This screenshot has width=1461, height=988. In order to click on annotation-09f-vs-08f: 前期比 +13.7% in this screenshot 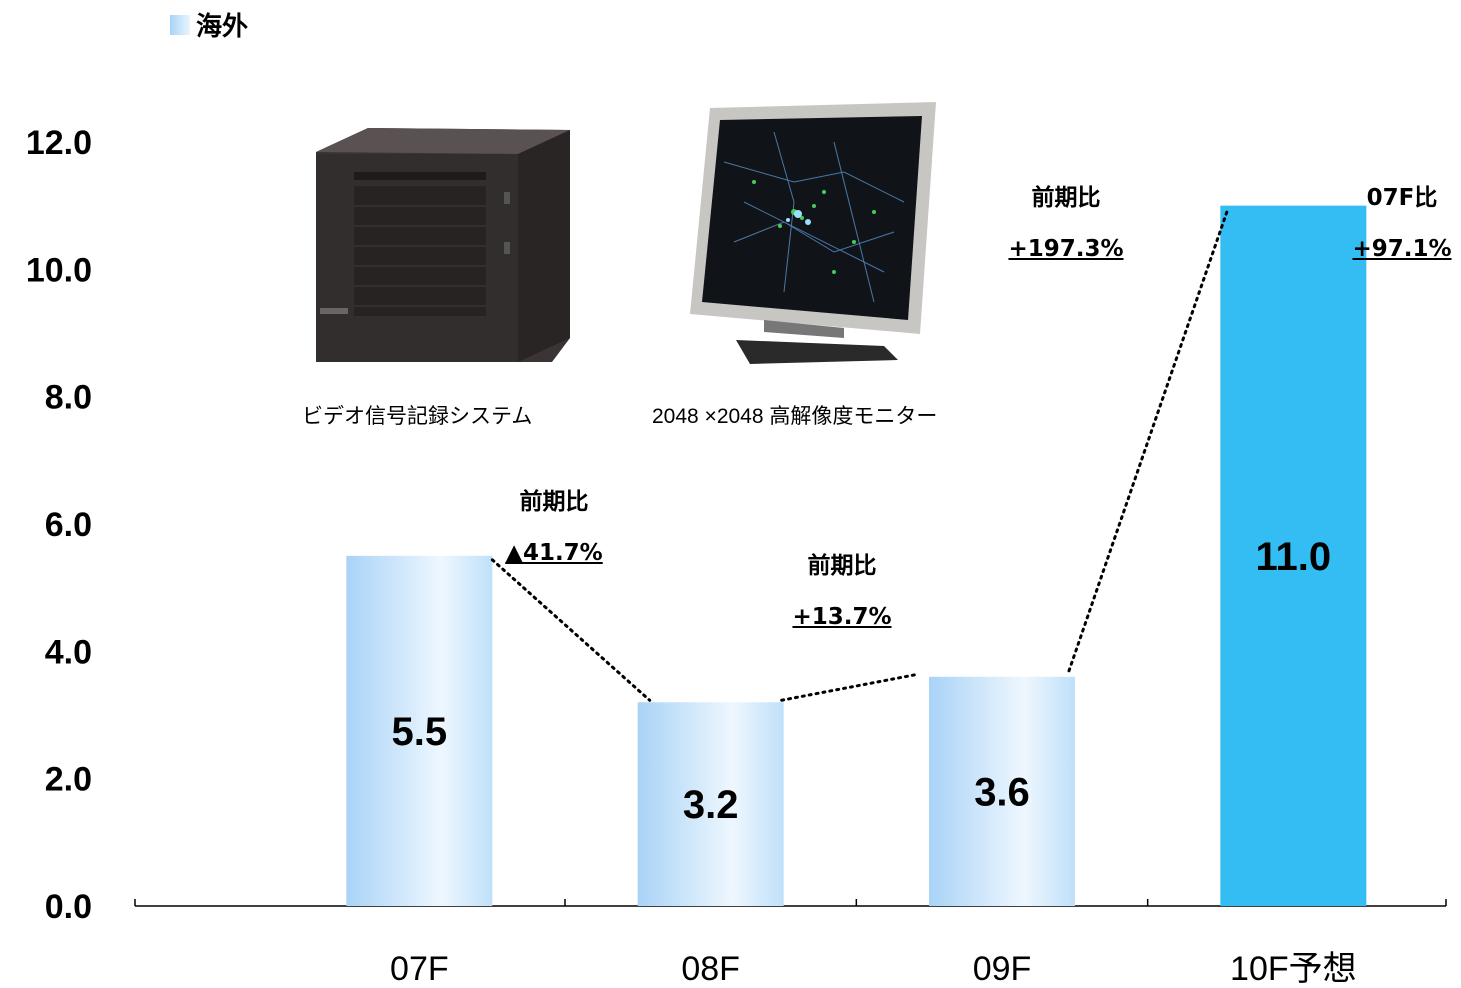, I will do `click(842, 588)`.